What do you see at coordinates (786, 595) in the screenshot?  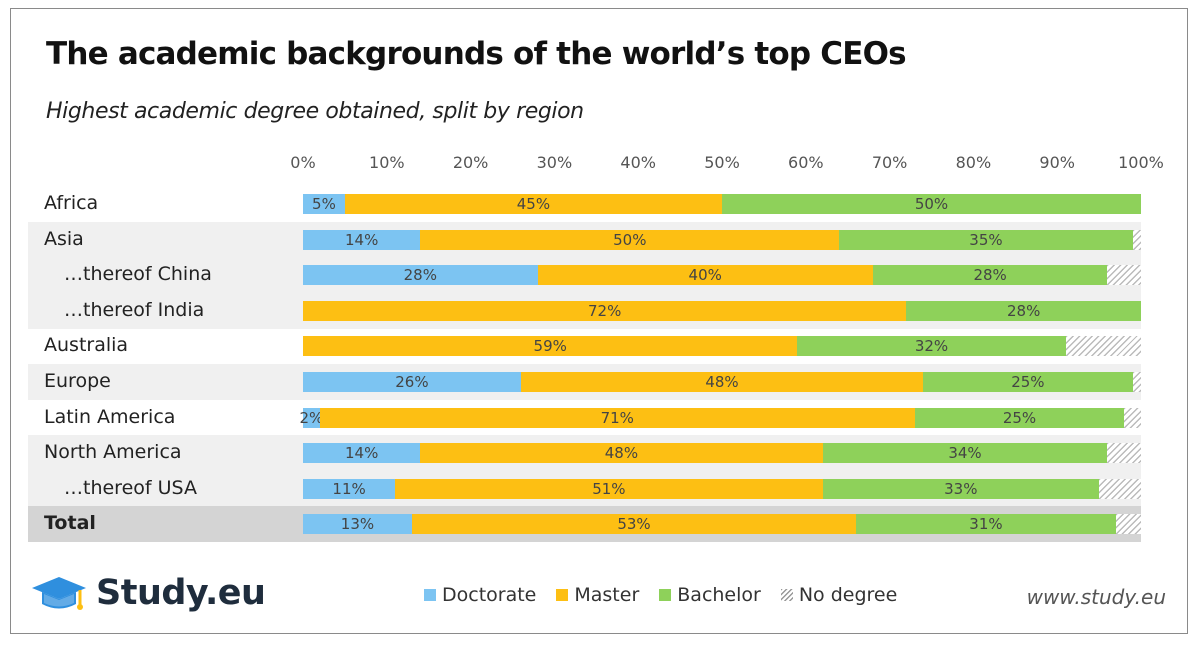 I see `legend-swatch-no-degree` at bounding box center [786, 595].